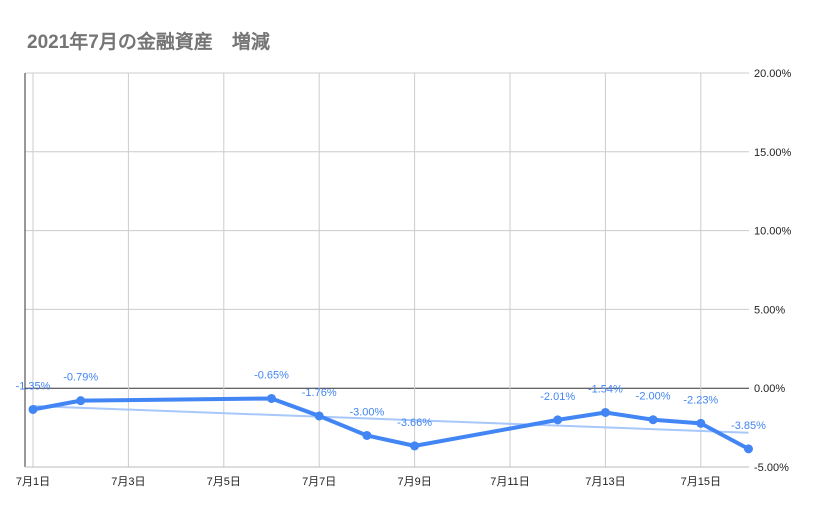 This screenshot has width=829, height=514. I want to click on y-tick-label: 5.00%, so click(769, 310).